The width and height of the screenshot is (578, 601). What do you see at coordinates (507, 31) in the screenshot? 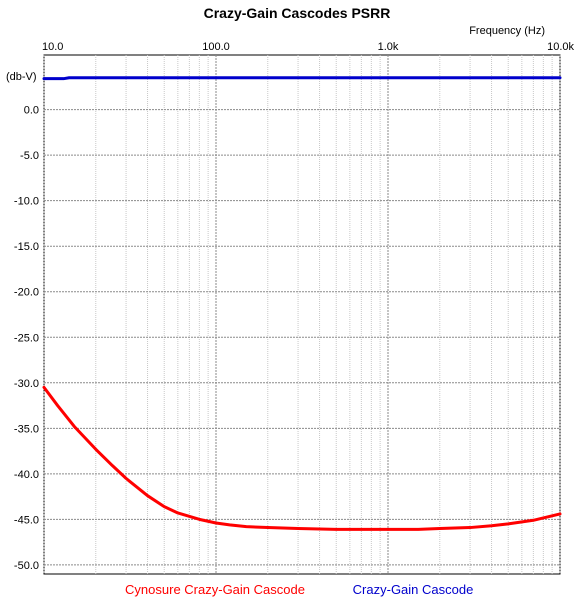
I see `x-axis-label: Frequency (Hz)` at bounding box center [507, 31].